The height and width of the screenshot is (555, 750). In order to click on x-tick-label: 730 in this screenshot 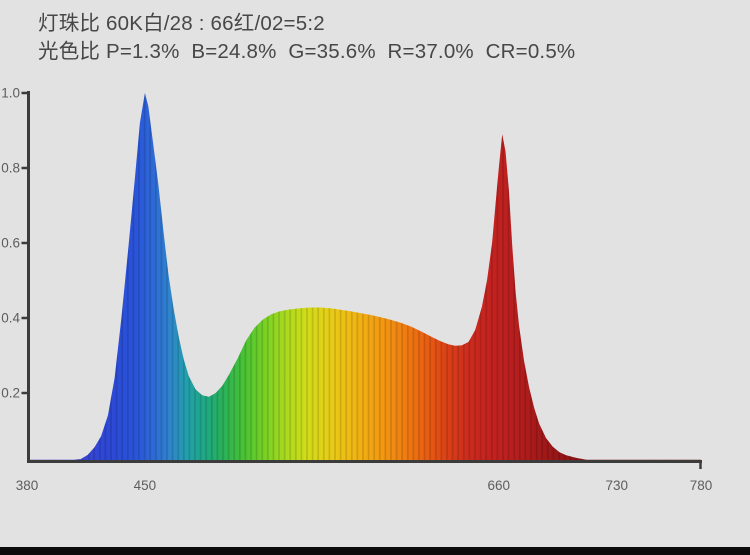, I will do `click(617, 485)`.